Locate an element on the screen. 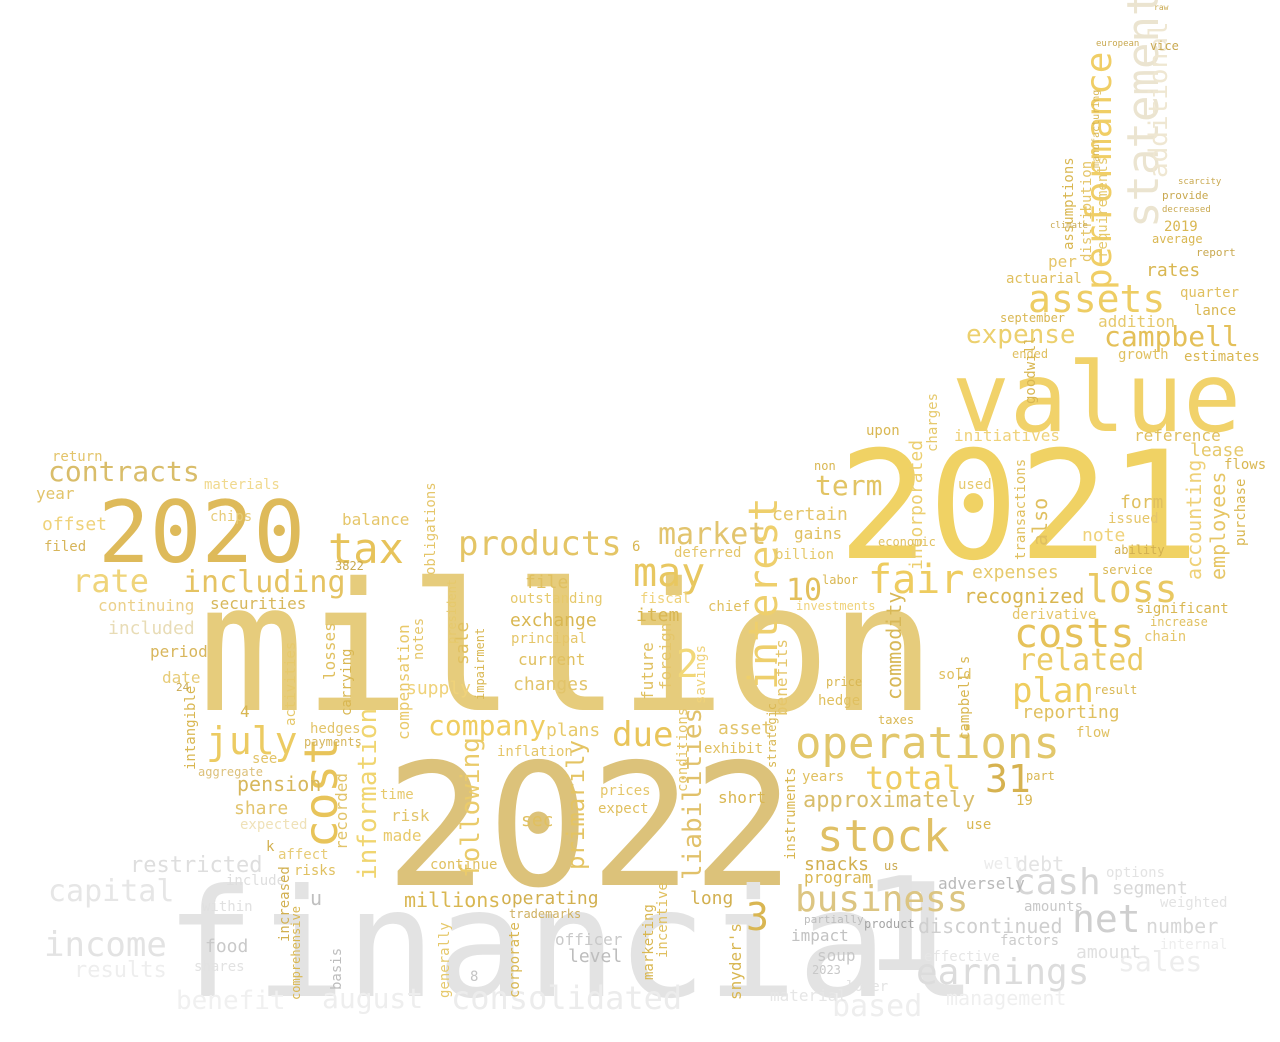 This screenshot has height=1042, width=1280. word-charges: charges is located at coordinates (933, 422).